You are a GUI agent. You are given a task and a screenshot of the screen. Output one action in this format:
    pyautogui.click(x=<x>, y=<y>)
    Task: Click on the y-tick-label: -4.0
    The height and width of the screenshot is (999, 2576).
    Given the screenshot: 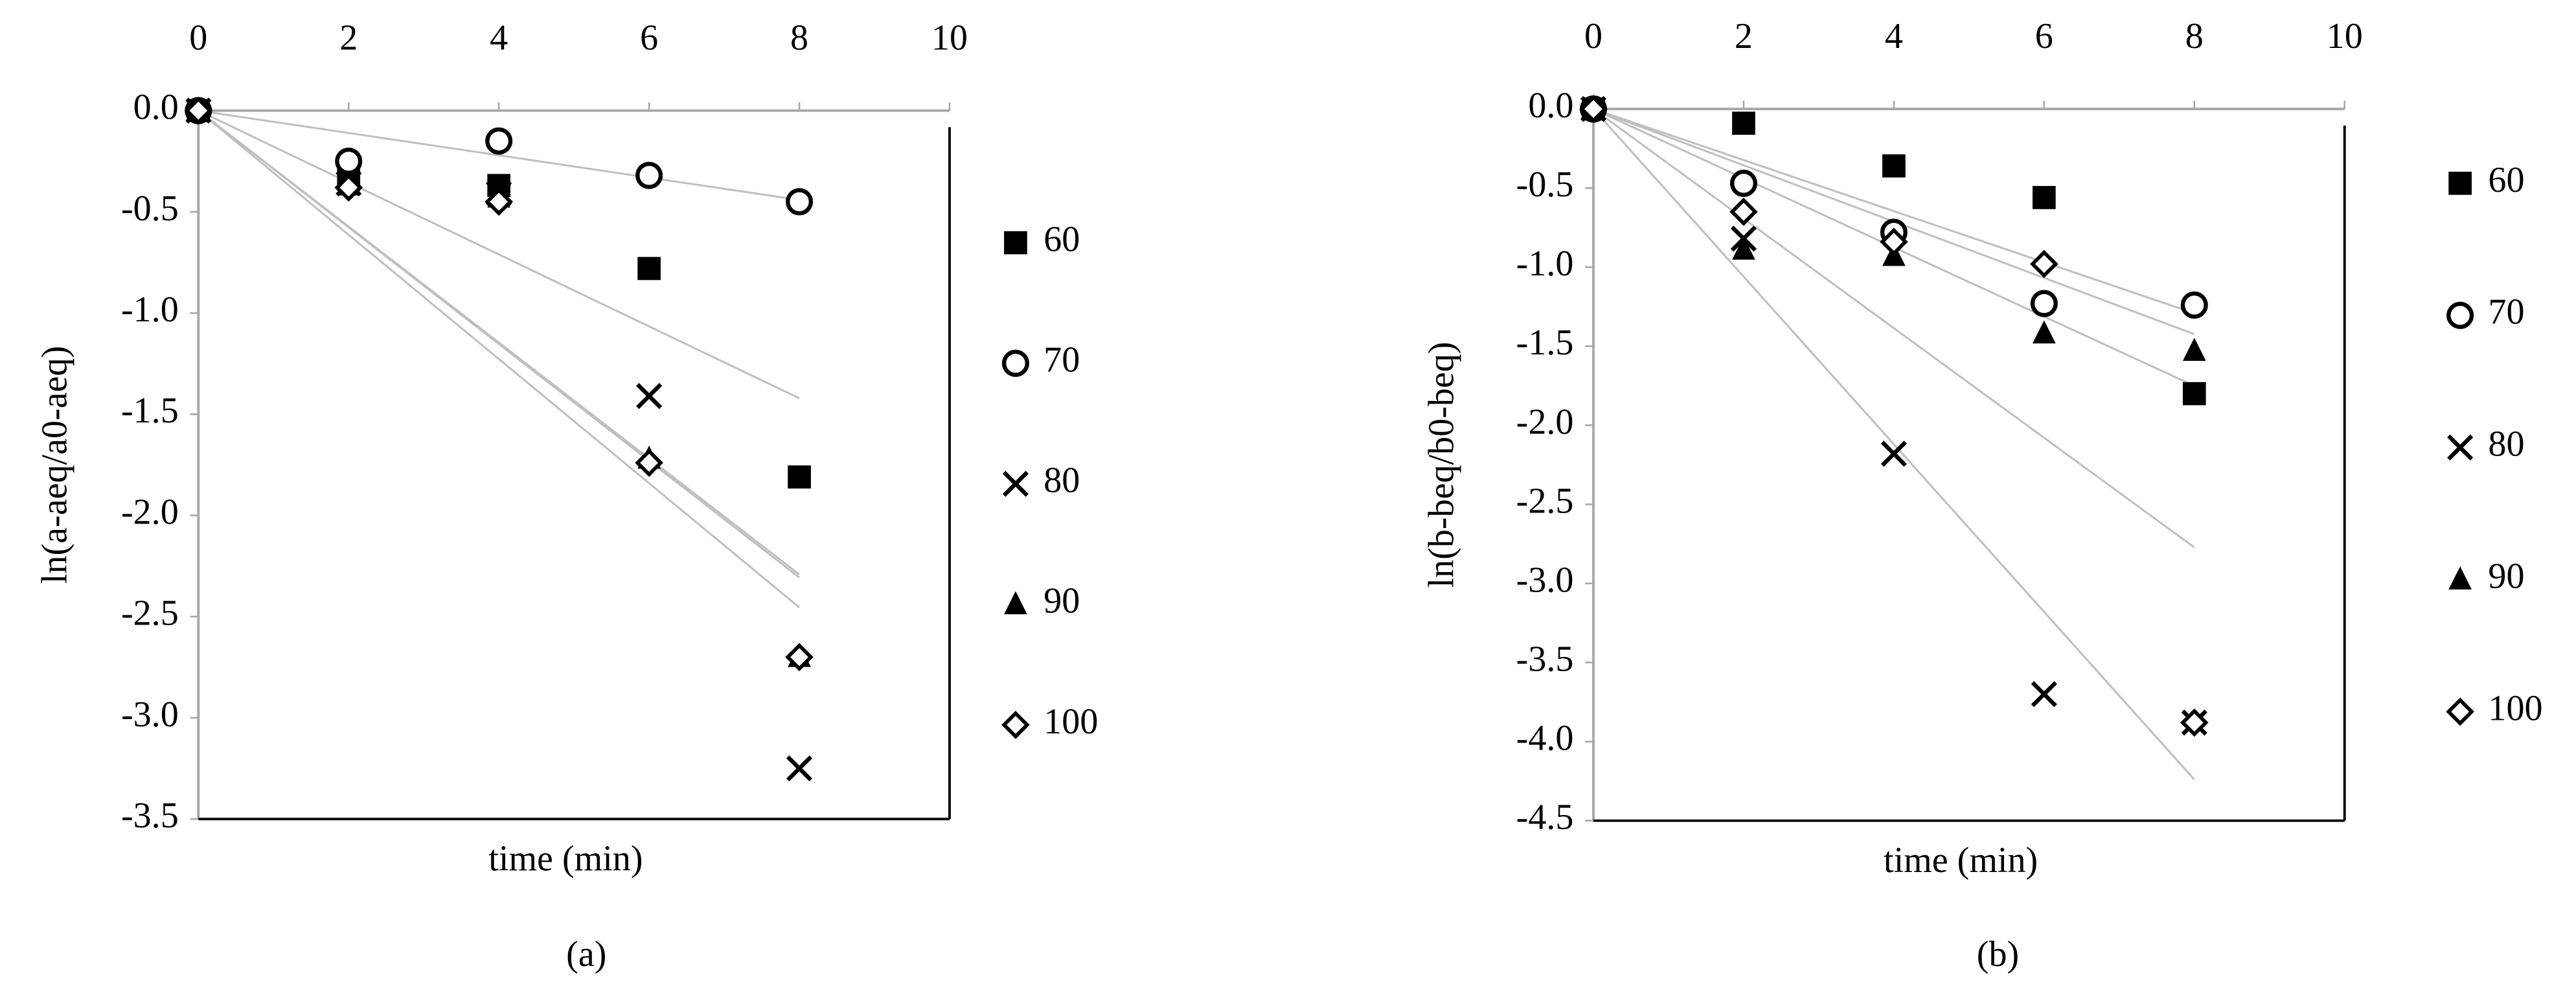 What is the action you would take?
    pyautogui.click(x=1545, y=738)
    